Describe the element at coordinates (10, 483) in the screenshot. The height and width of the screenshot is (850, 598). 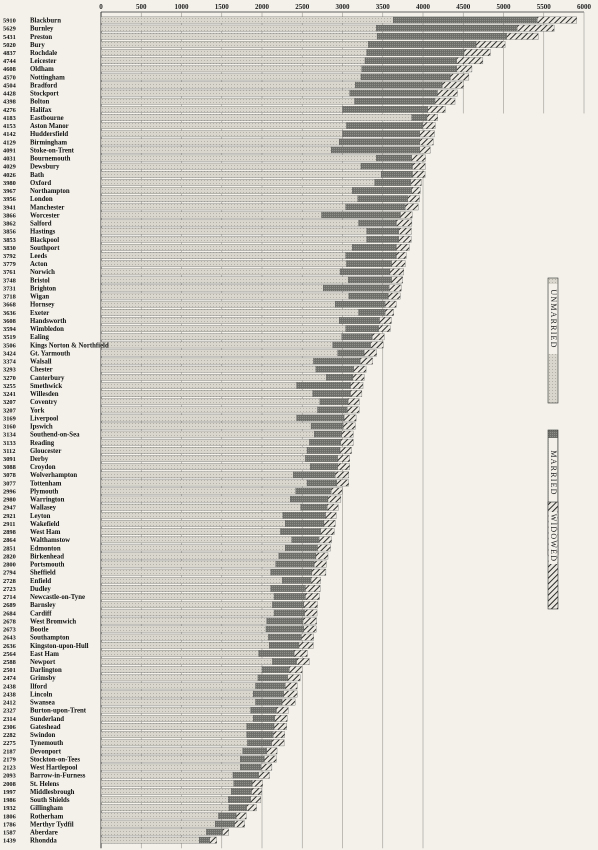
I see `row-total-label: 3077` at that location.